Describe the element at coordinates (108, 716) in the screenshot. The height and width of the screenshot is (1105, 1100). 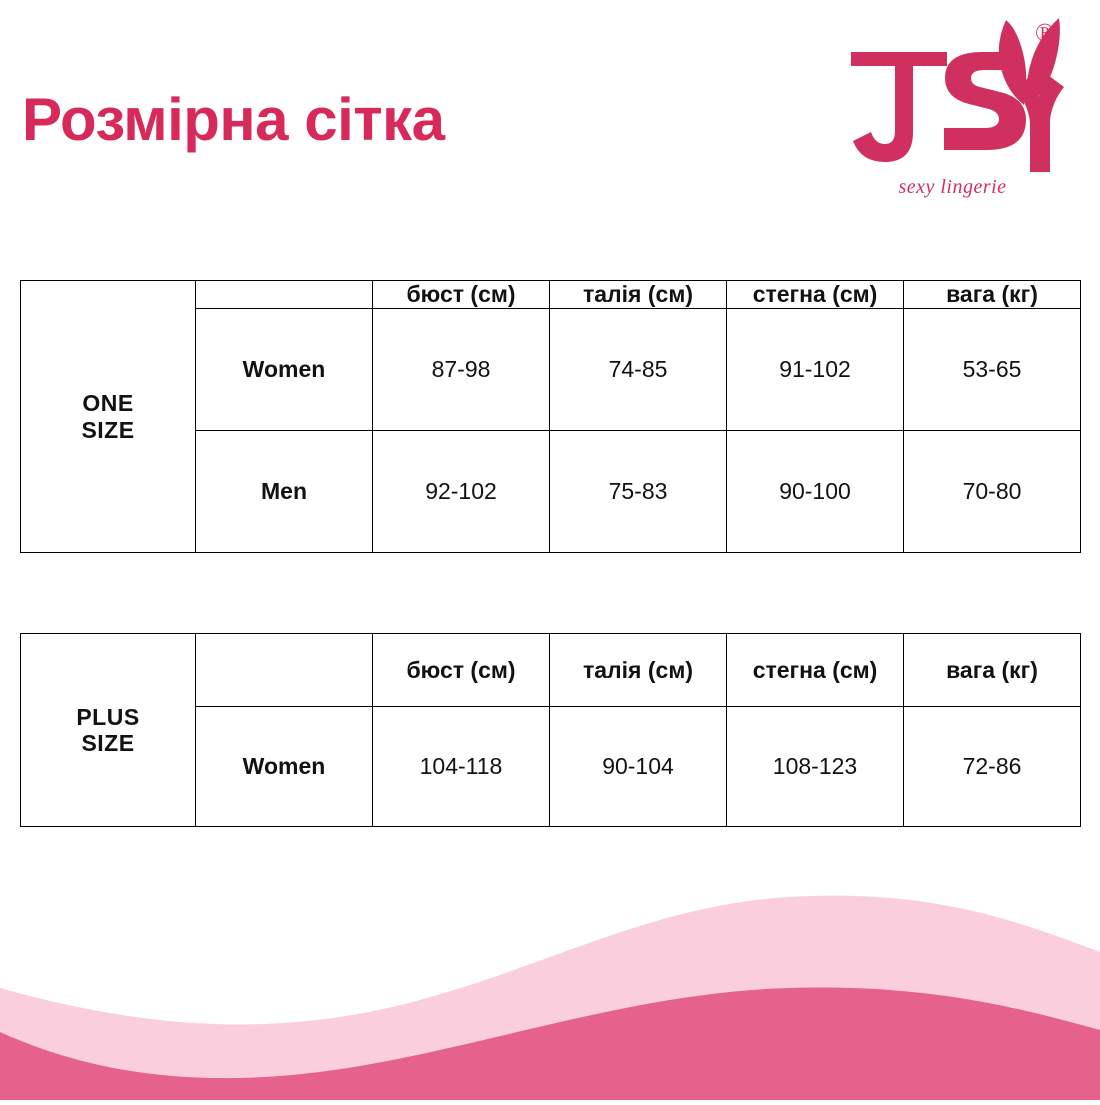
I see `size-label-line-1: PLUS` at that location.